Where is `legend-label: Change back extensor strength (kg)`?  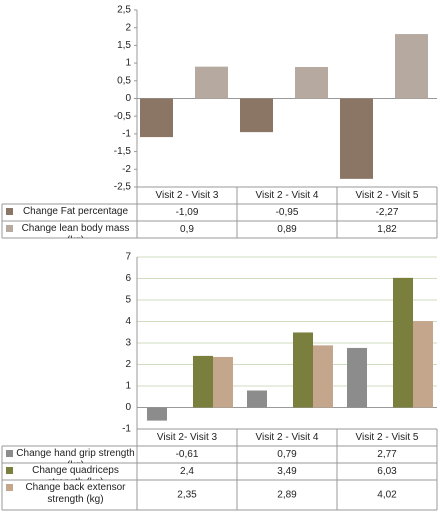 legend-label: Change back extensor strength (kg) is located at coordinates (75, 493).